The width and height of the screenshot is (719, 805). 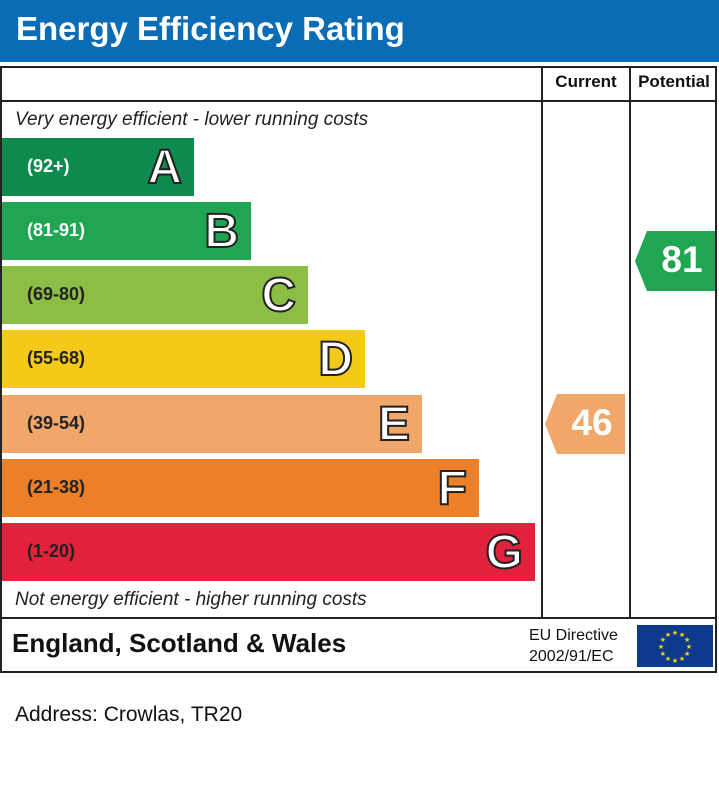 I want to click on band-range-label: (92+), so click(x=48, y=166).